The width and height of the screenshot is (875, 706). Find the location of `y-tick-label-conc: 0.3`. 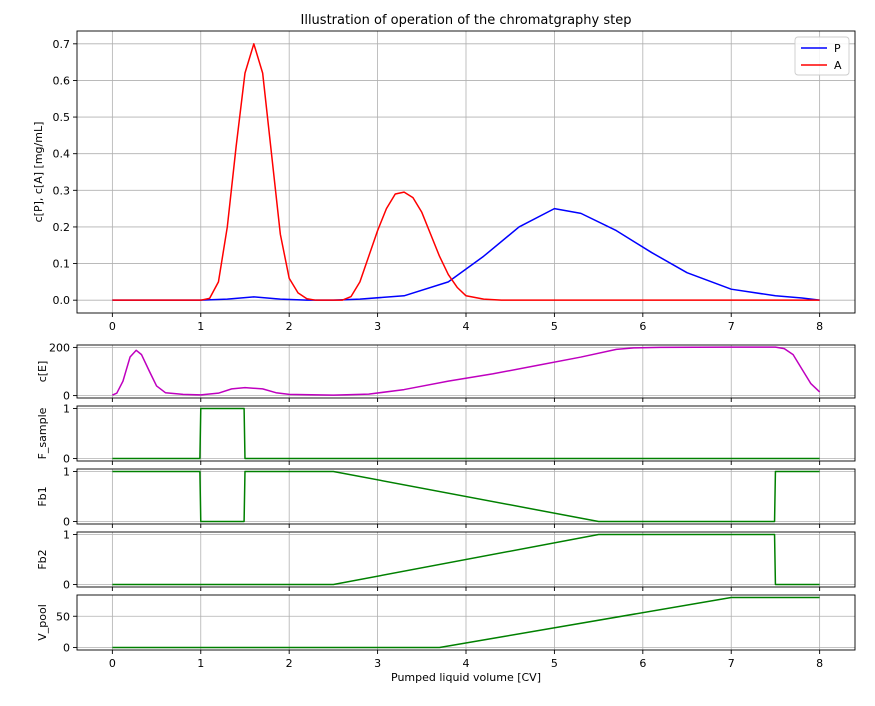

y-tick-label-conc: 0.3 is located at coordinates (62, 190).